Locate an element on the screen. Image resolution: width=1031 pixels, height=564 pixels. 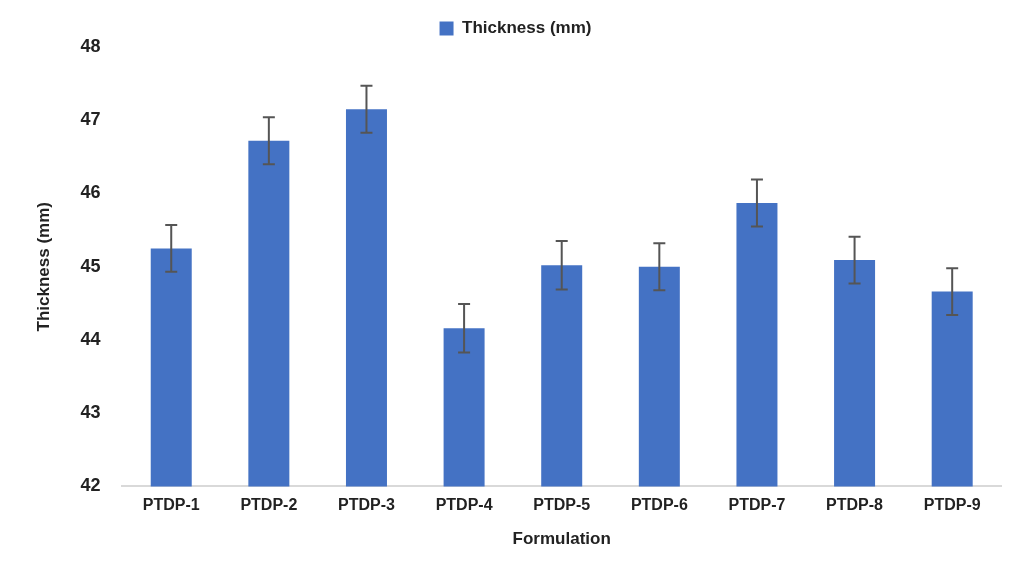
x-tick-label: PTDP-8 is located at coordinates (855, 505).